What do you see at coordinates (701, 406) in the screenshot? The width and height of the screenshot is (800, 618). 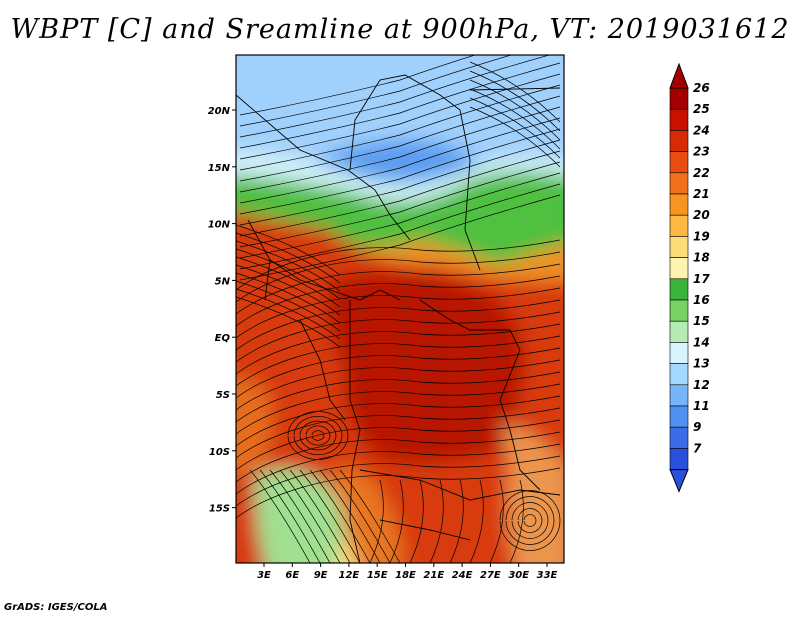 I see `colorbar-label: 11` at bounding box center [701, 406].